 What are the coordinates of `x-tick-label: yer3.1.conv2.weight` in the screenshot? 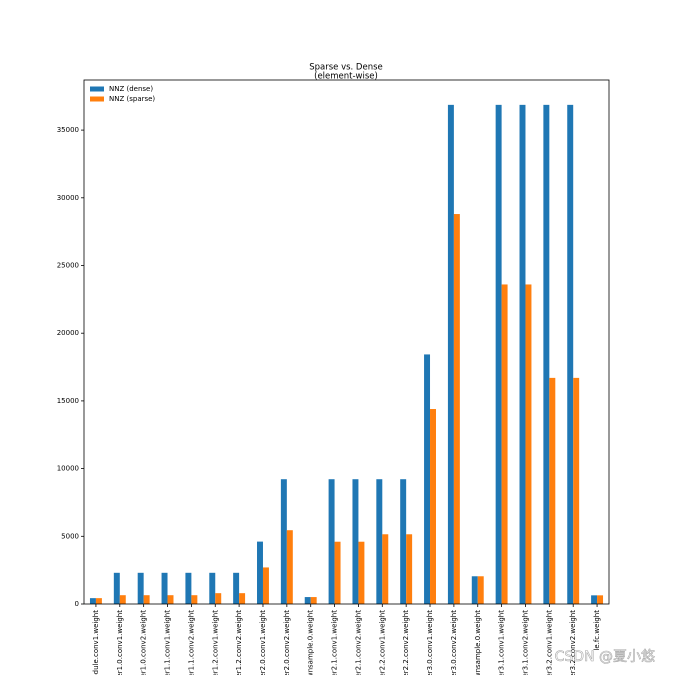 It's located at (525, 642).